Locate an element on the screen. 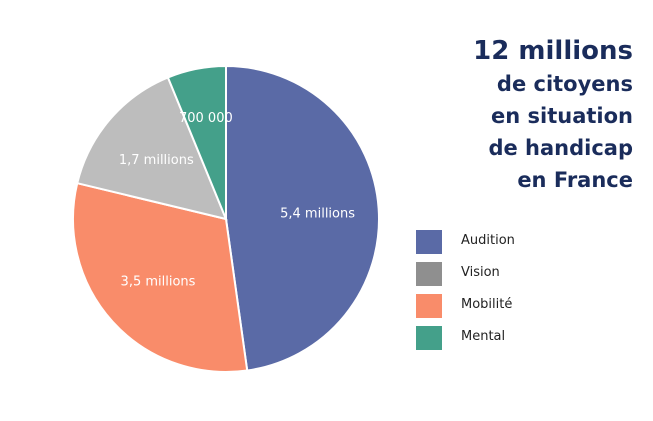 The image size is (653, 421). chart-subtitle-line-1: de citoyens is located at coordinates (564, 84).